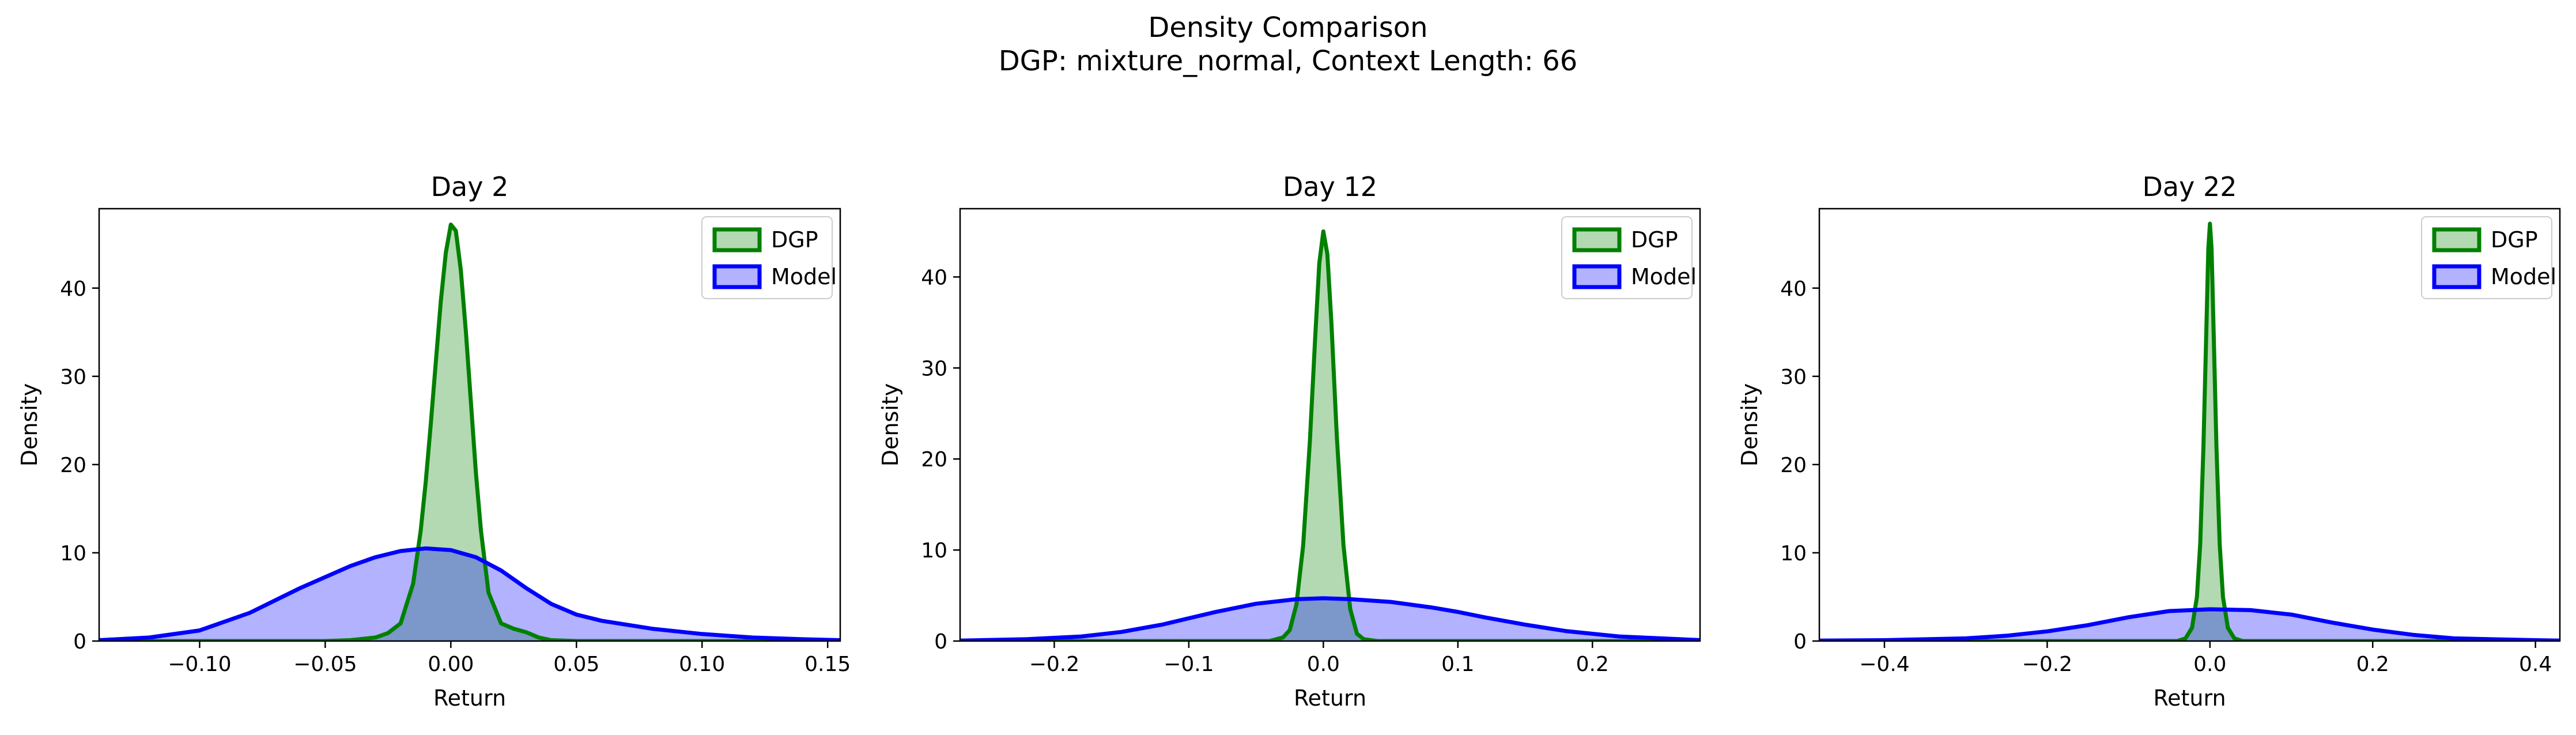 This screenshot has width=2576, height=735. Describe the element at coordinates (794, 239) in the screenshot. I see `panel-1-legend-label-dgp: DGP` at that location.